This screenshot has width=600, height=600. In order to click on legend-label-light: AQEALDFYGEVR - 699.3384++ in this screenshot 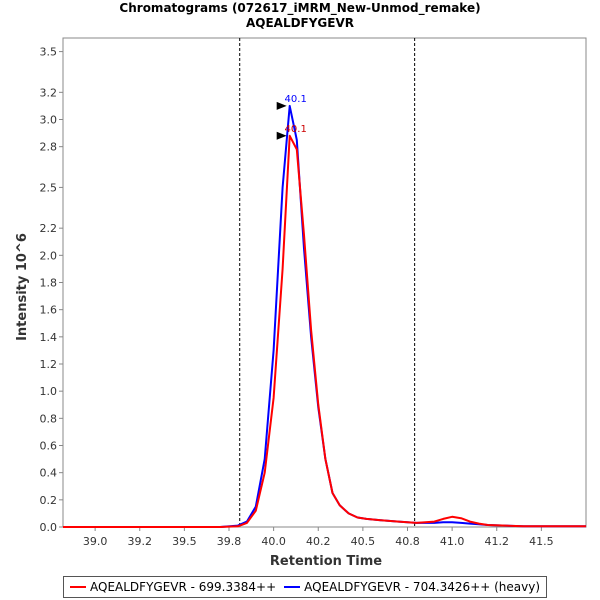, I will do `click(183, 587)`.